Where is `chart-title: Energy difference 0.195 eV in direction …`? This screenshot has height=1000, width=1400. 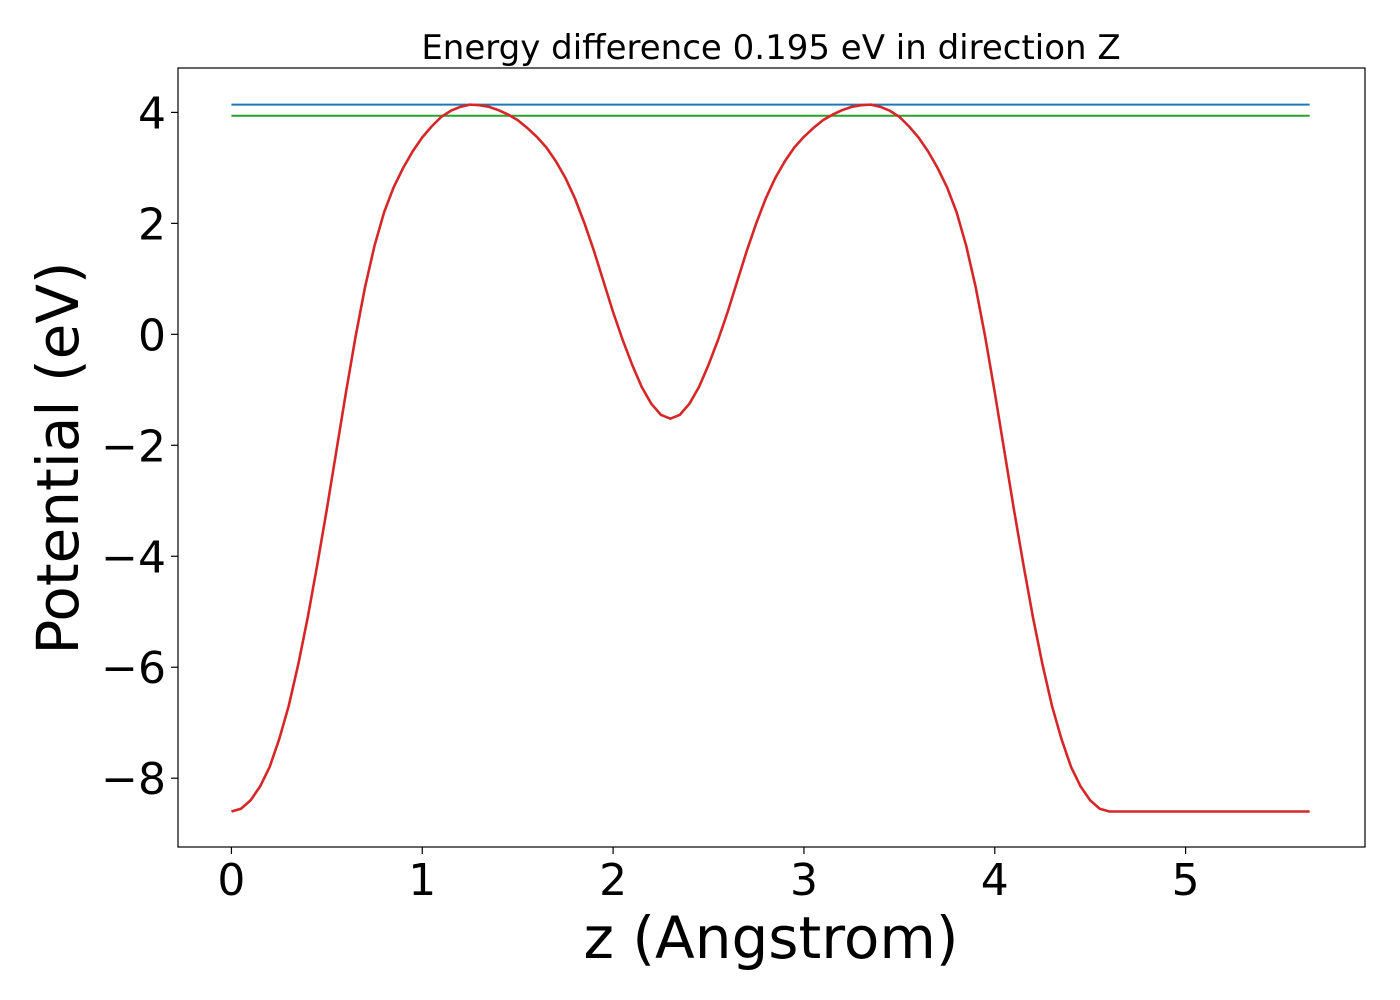 chart-title: Energy difference 0.195 eV in direction … is located at coordinates (770, 48).